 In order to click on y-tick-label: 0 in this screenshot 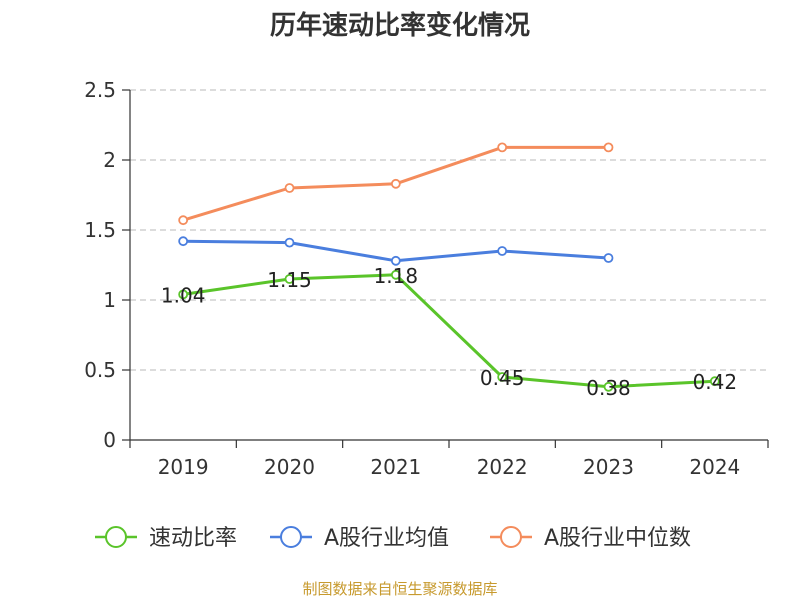, I will do `click(109, 440)`.